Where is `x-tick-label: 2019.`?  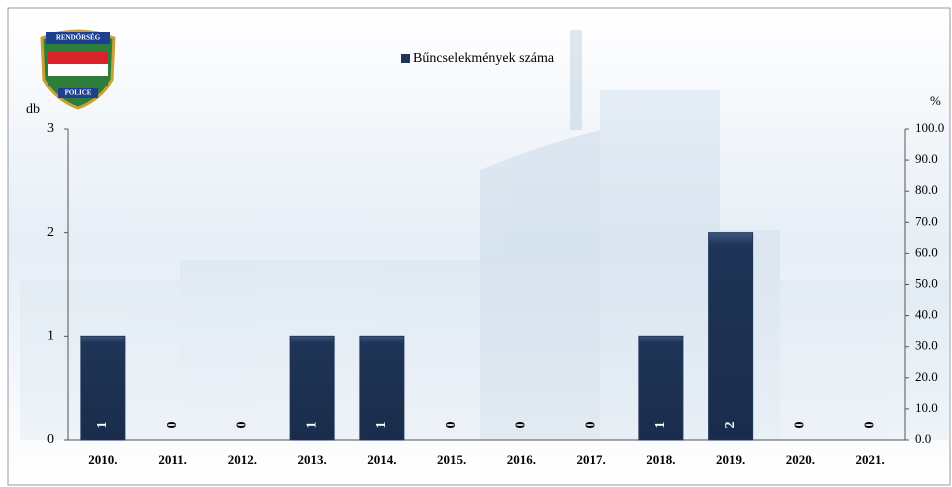
x-tick-label: 2019. is located at coordinates (730, 459).